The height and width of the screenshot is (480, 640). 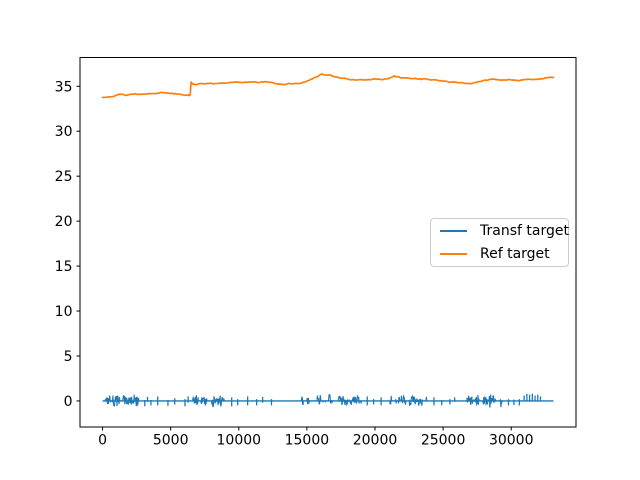 What do you see at coordinates (64, 132) in the screenshot?
I see `y-axis-tick-label: 30` at bounding box center [64, 132].